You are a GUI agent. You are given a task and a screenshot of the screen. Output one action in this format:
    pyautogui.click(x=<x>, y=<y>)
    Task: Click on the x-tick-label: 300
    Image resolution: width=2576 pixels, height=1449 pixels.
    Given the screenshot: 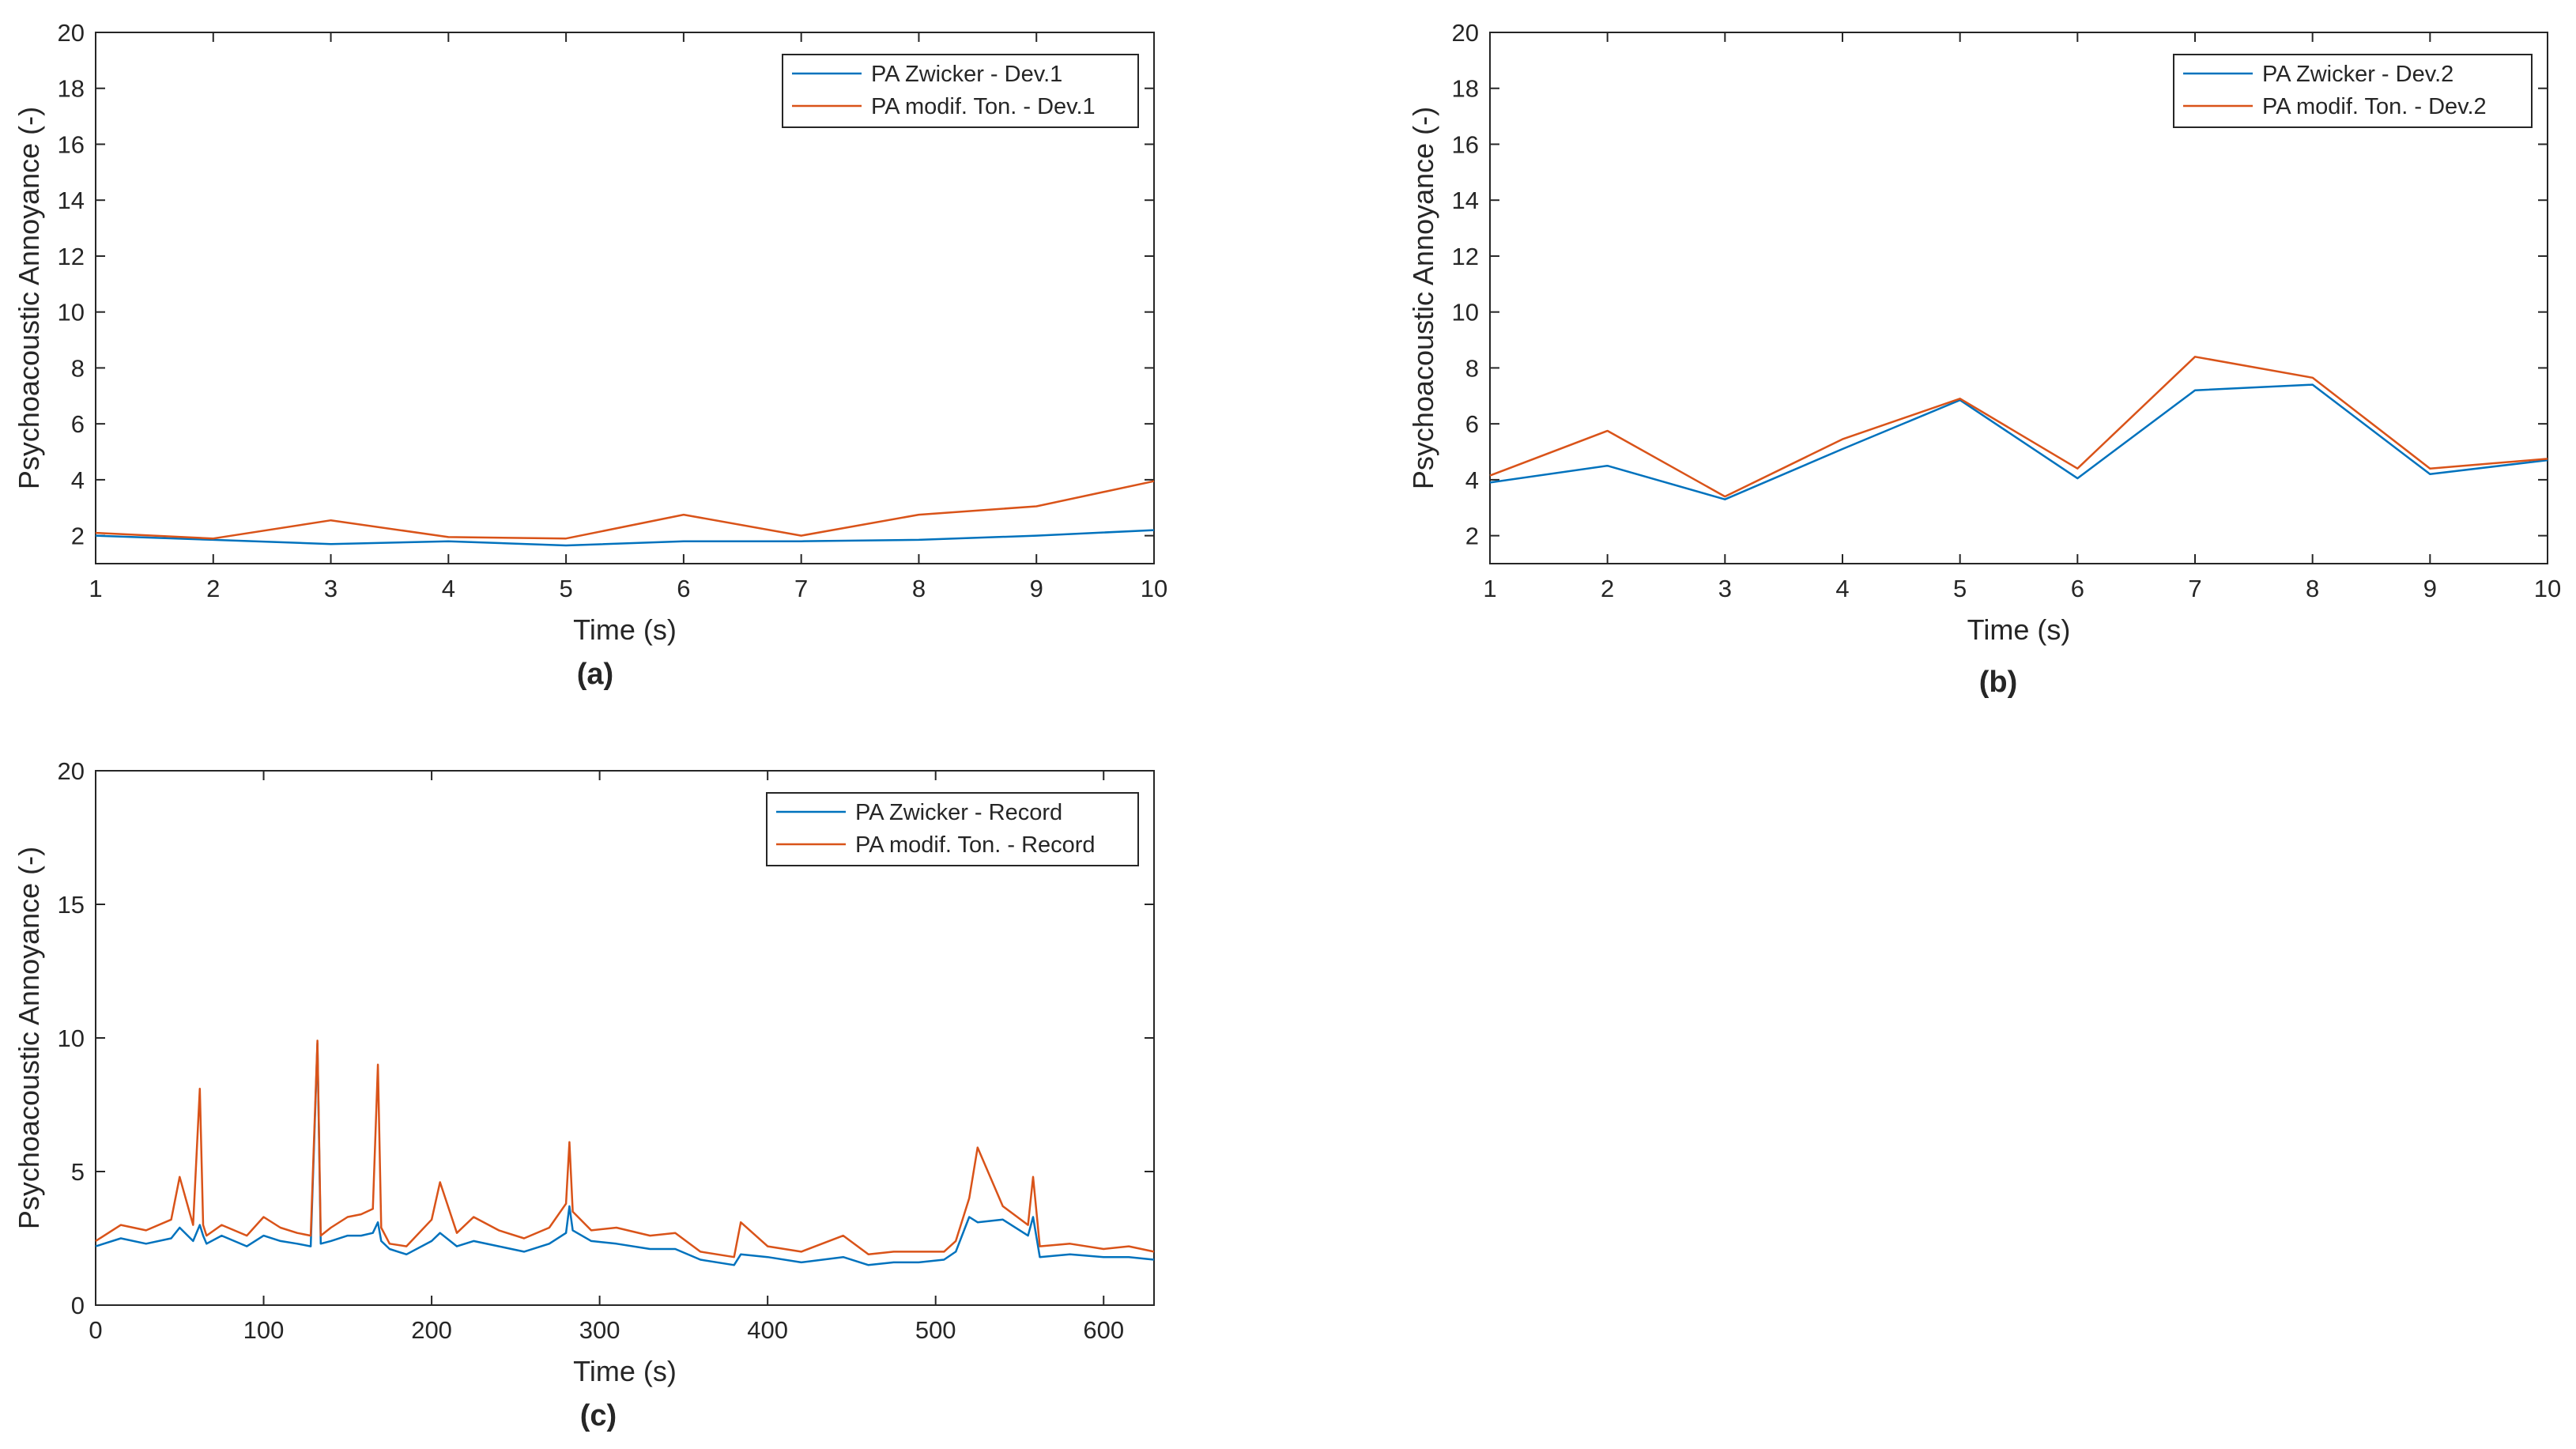 What is the action you would take?
    pyautogui.click(x=599, y=1330)
    